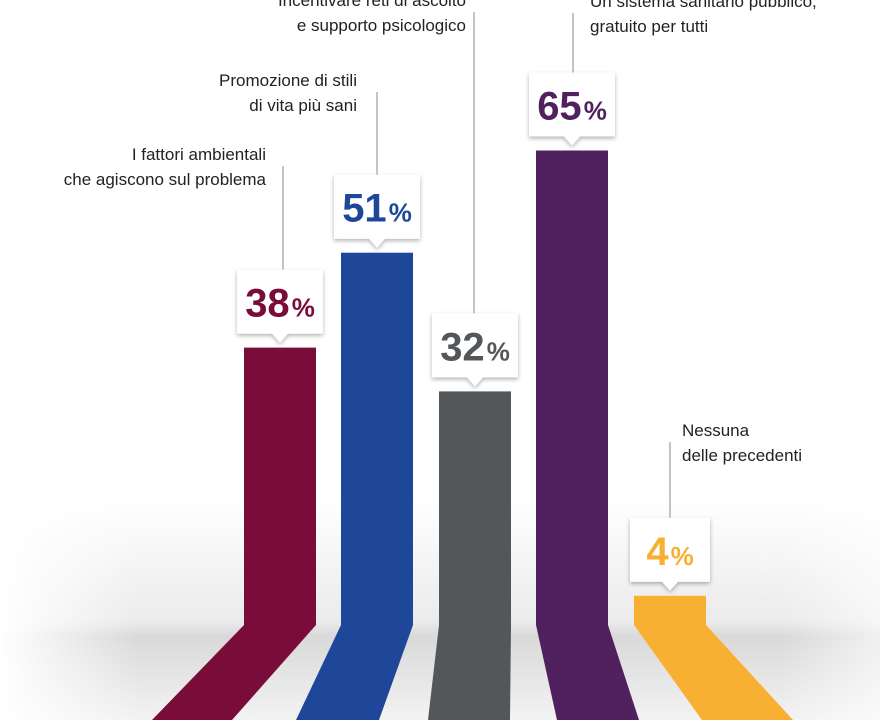 Image resolution: width=880 pixels, height=720 pixels. I want to click on category-label-line: gratuito per tutti, so click(649, 26).